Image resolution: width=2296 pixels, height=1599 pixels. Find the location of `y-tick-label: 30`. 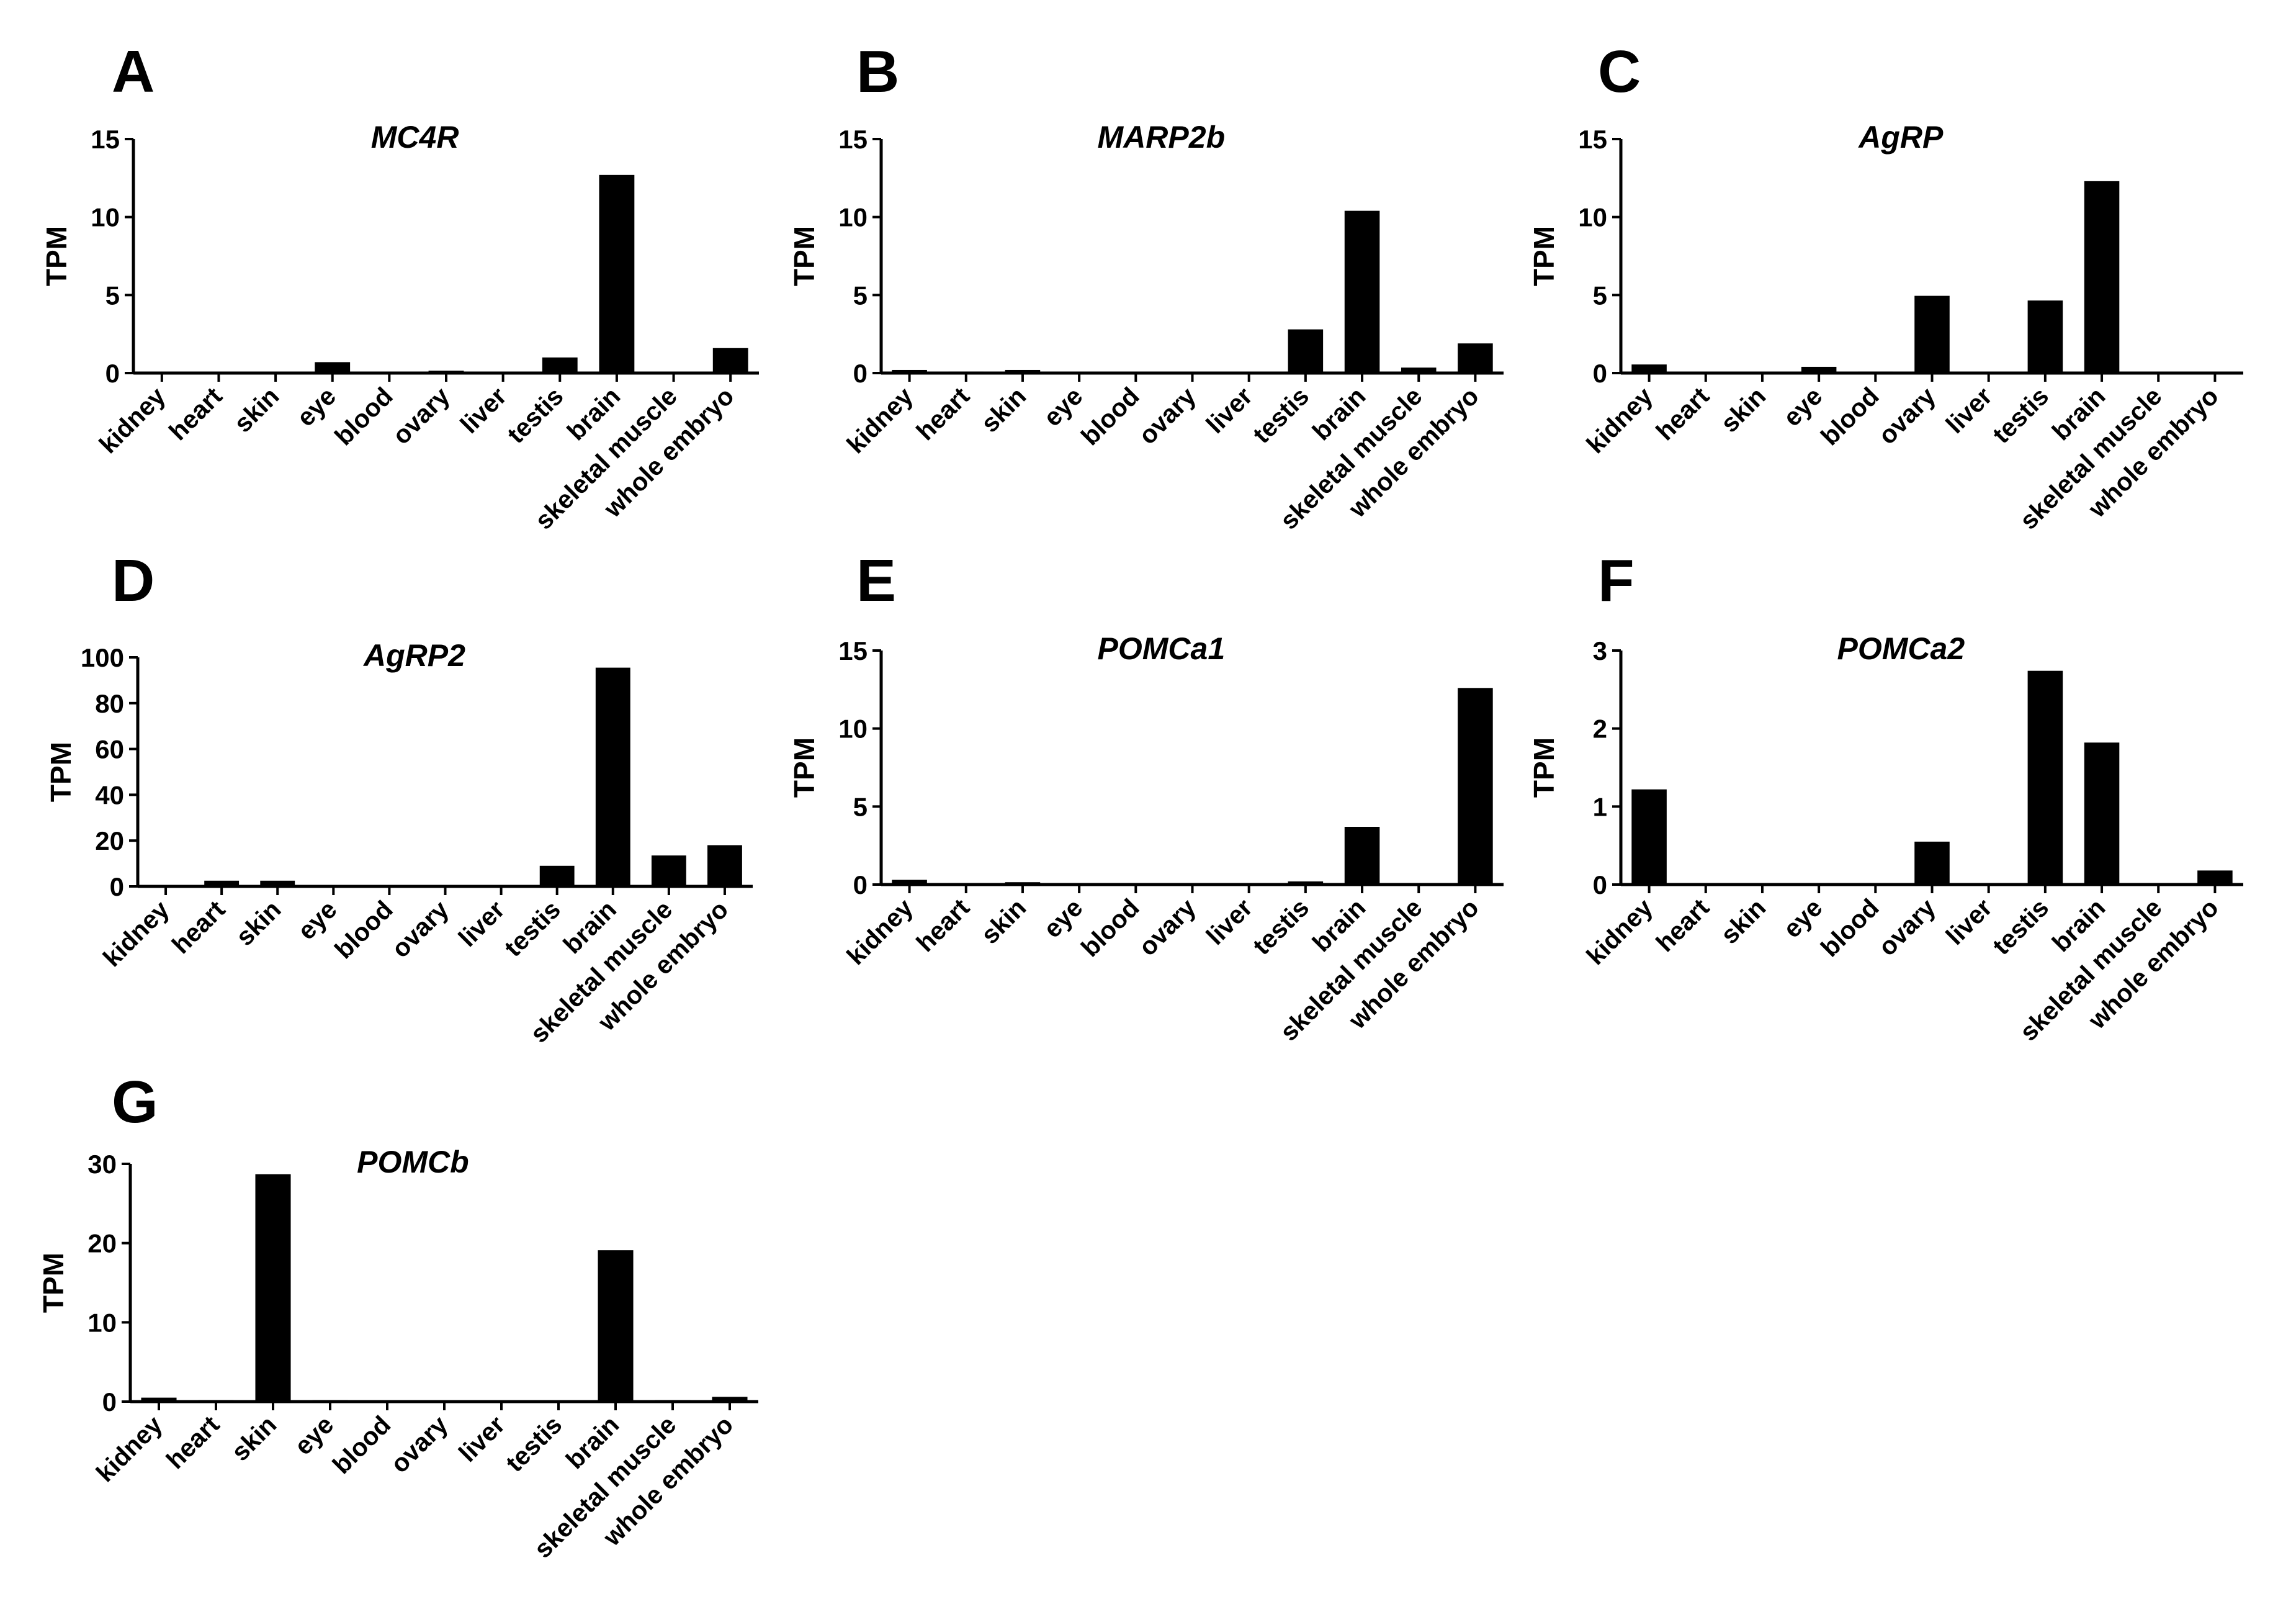

y-tick-label: 30 is located at coordinates (102, 1164).